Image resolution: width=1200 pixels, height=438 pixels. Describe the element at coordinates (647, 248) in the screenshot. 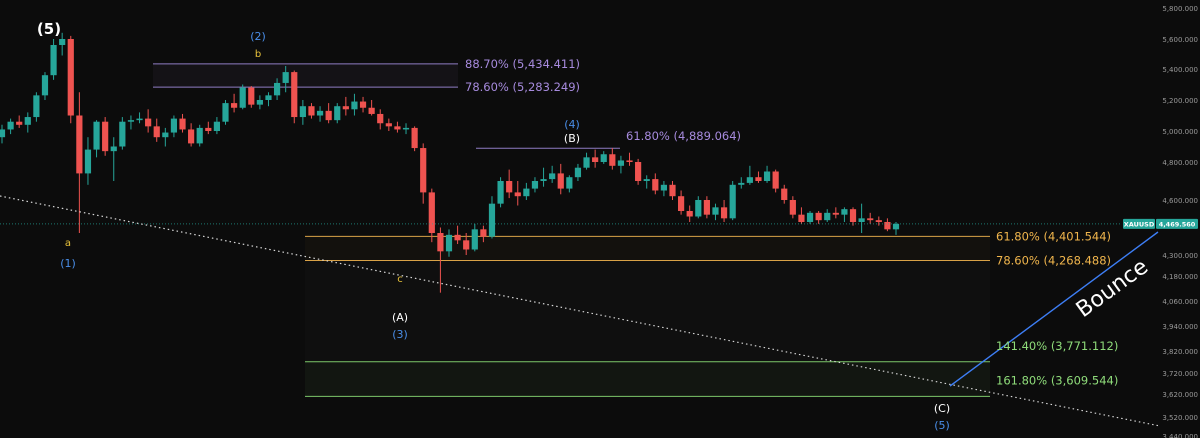

I see `fib-zone-target` at that location.